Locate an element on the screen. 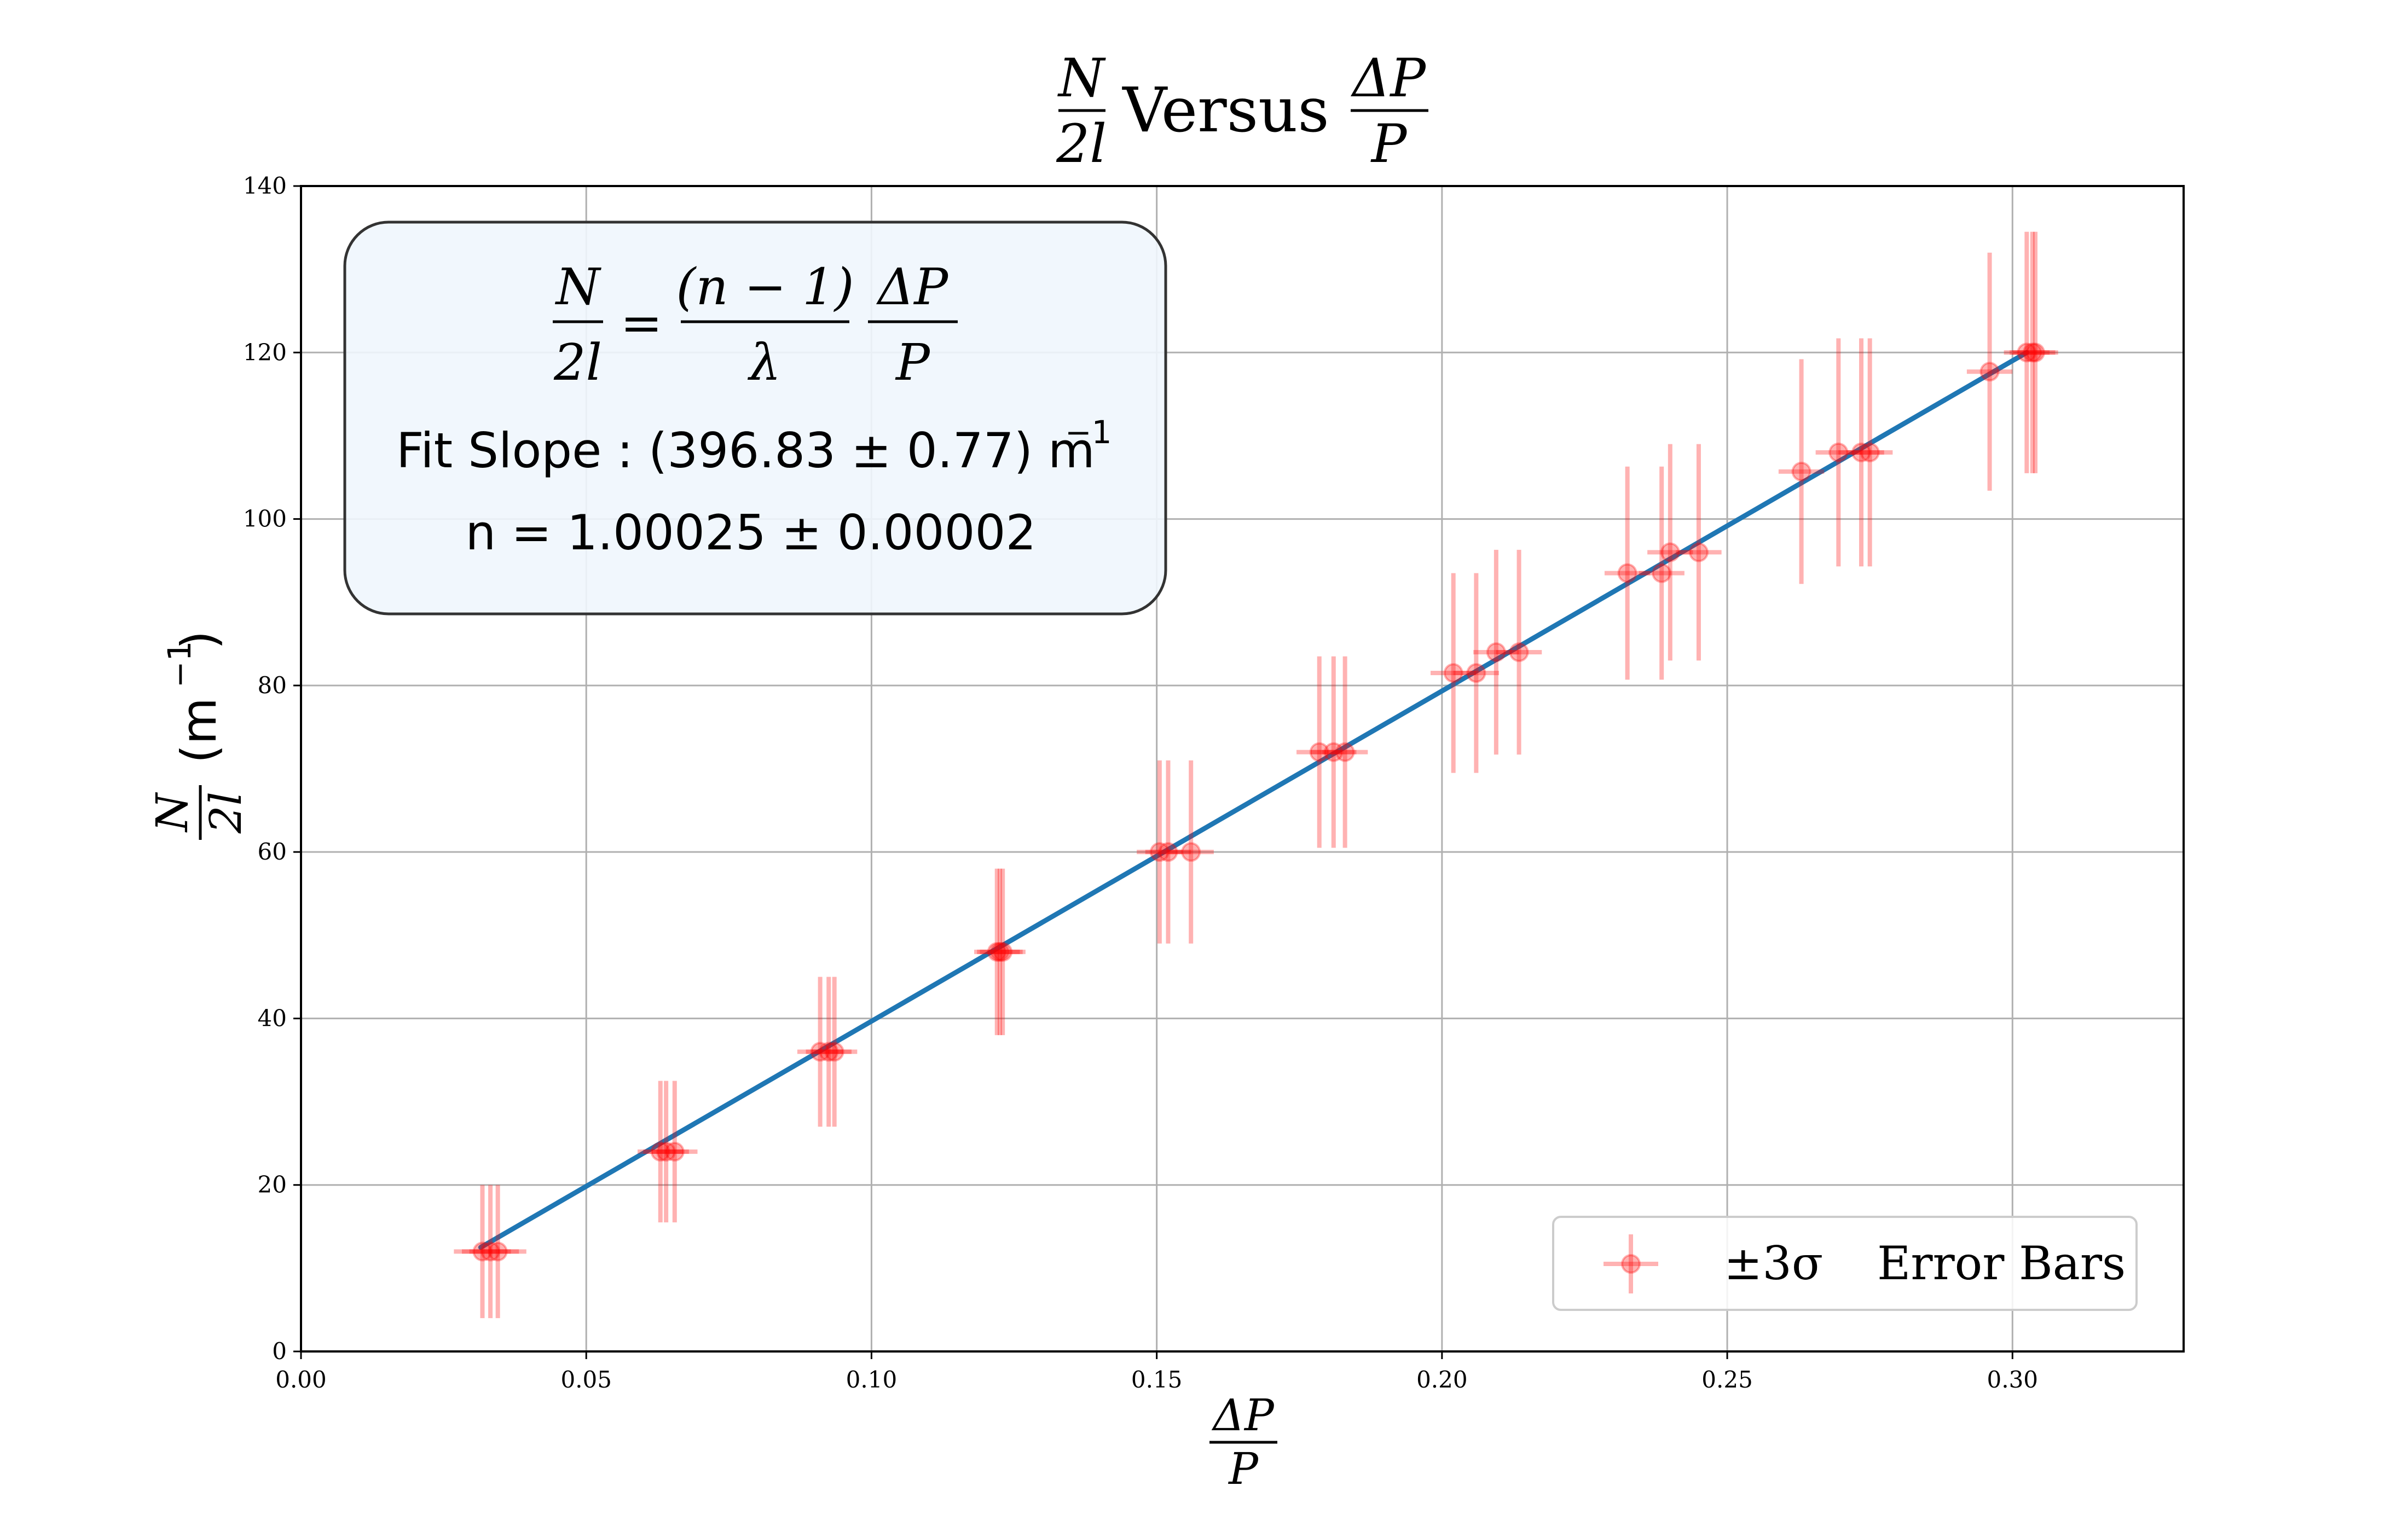 The image size is (2408, 1532). y-tick-label: 100 is located at coordinates (265, 519).